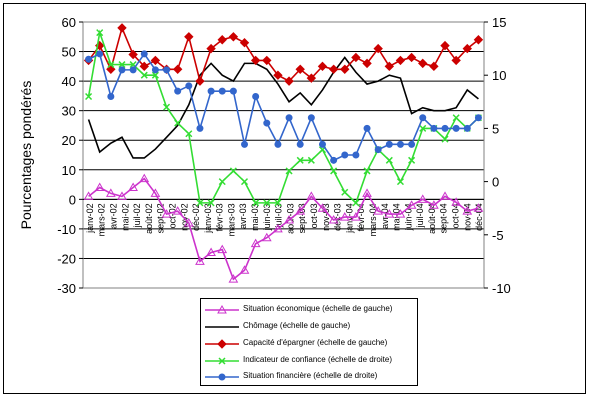 Image resolution: width=592 pixels, height=404 pixels. Describe the element at coordinates (222, 361) in the screenshot. I see `legend-swatch-indicateur-confiance` at that location.